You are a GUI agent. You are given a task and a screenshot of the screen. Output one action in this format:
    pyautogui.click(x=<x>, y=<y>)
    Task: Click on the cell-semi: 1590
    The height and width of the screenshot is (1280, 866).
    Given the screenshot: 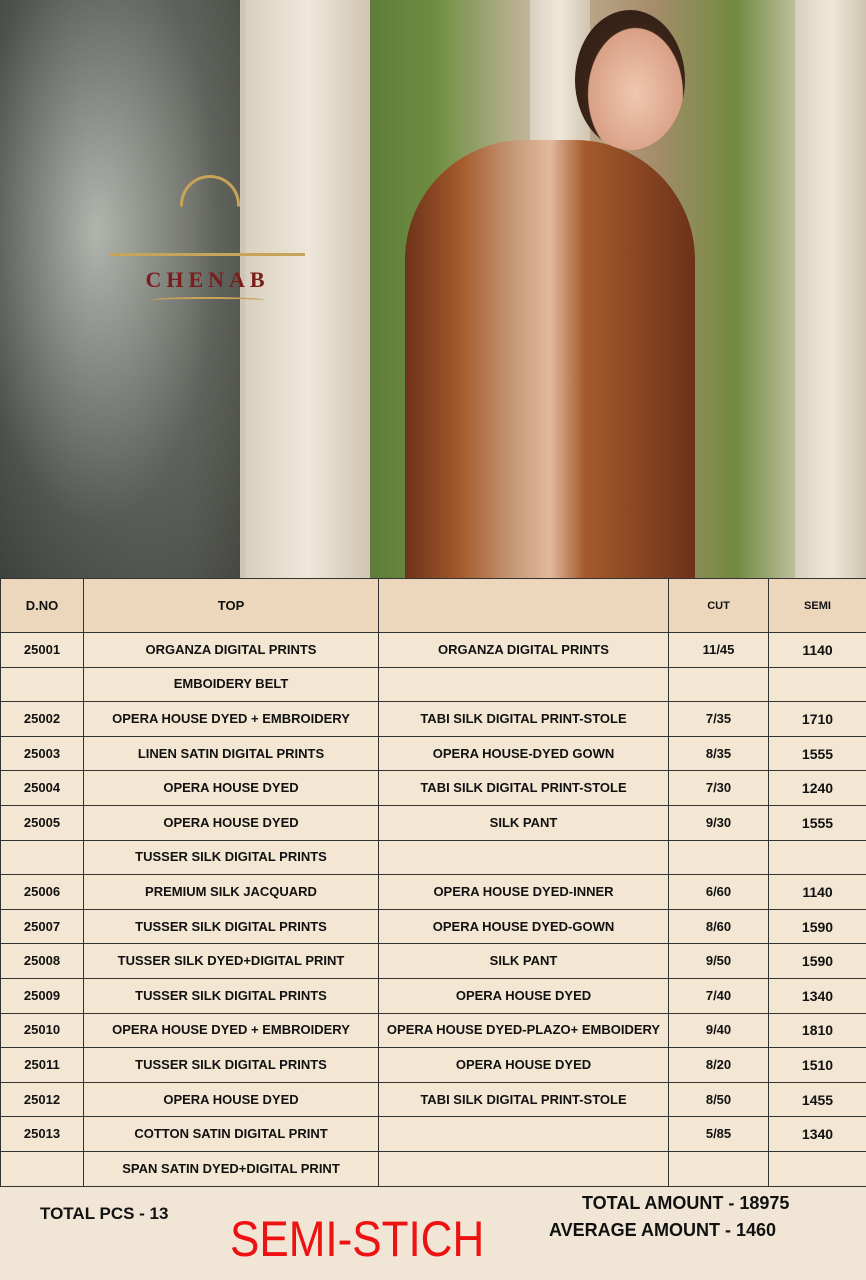 What is the action you would take?
    pyautogui.click(x=817, y=961)
    